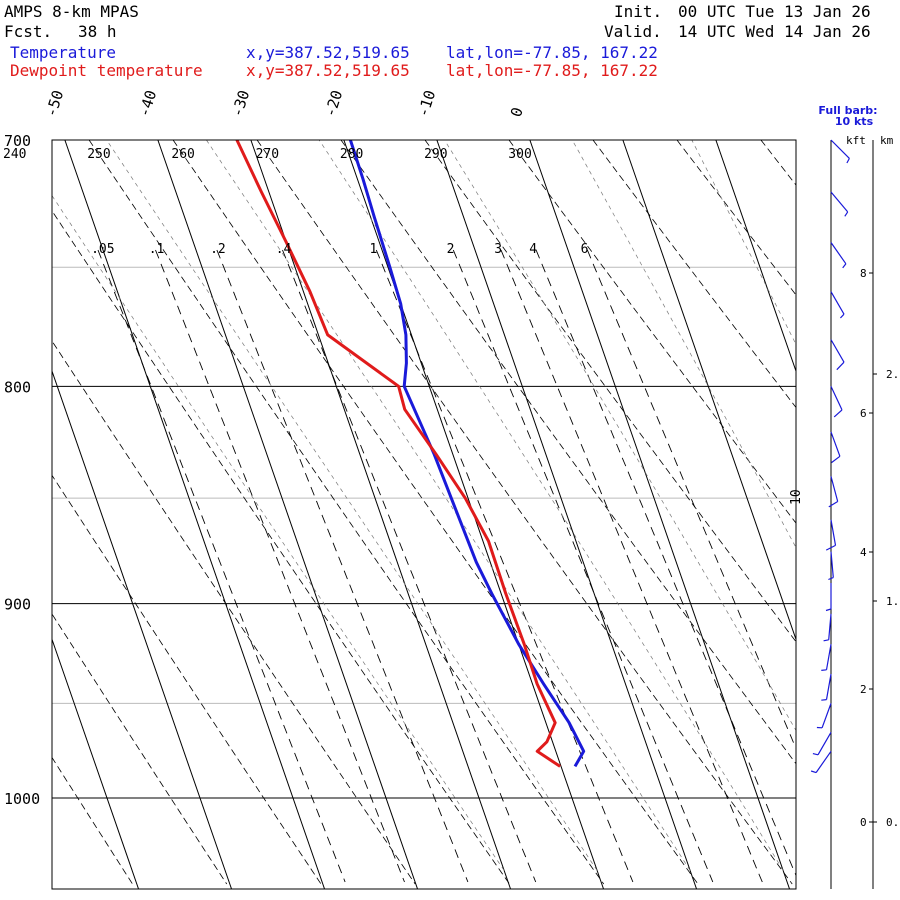  What do you see at coordinates (157, 249) in the screenshot?
I see `mixing-ratio-label: .1` at bounding box center [157, 249].